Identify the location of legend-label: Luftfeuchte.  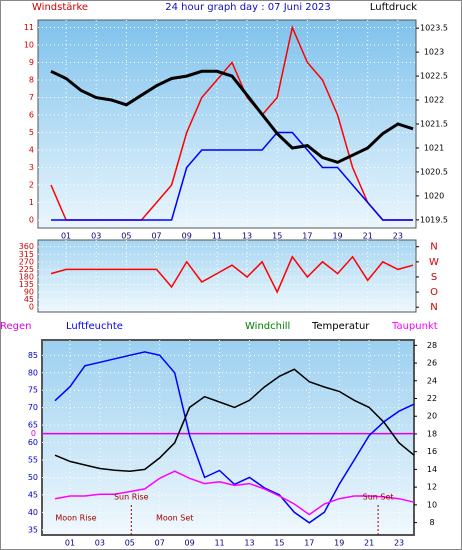
(94, 326).